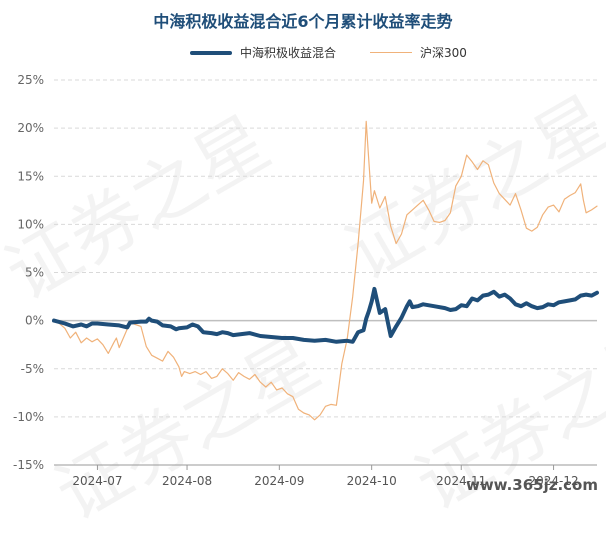  Describe the element at coordinates (211, 52) in the screenshot. I see `legend-swatch-fund` at that location.